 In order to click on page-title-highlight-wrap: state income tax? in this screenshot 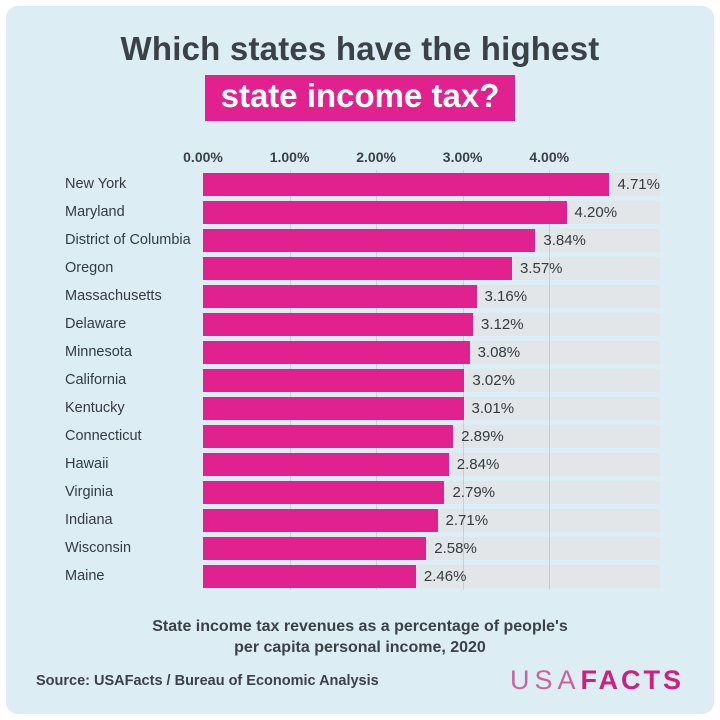, I will do `click(360, 98)`.